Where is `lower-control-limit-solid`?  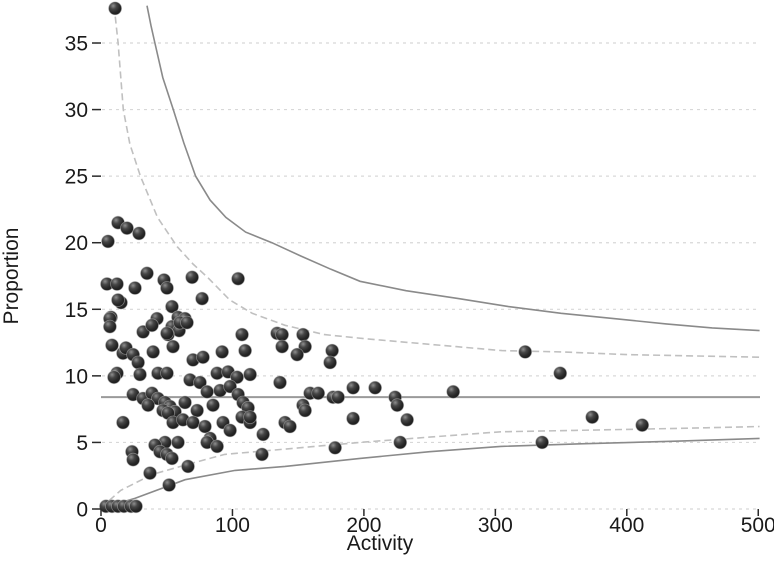 lower-control-limit-solid is located at coordinates (430, 473).